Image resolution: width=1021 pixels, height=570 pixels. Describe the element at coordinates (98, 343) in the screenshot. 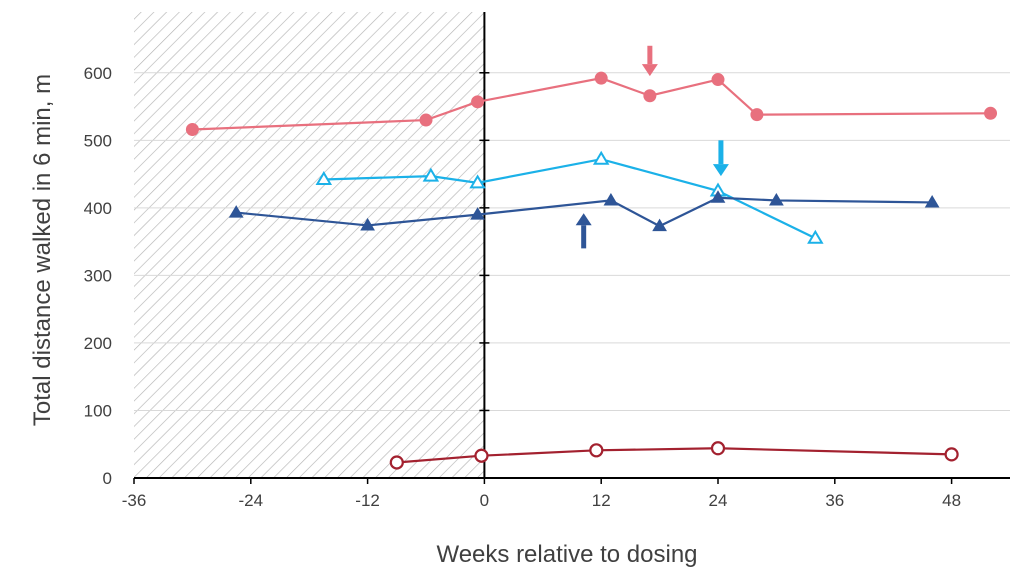

I see `y-tick-label: 200` at that location.